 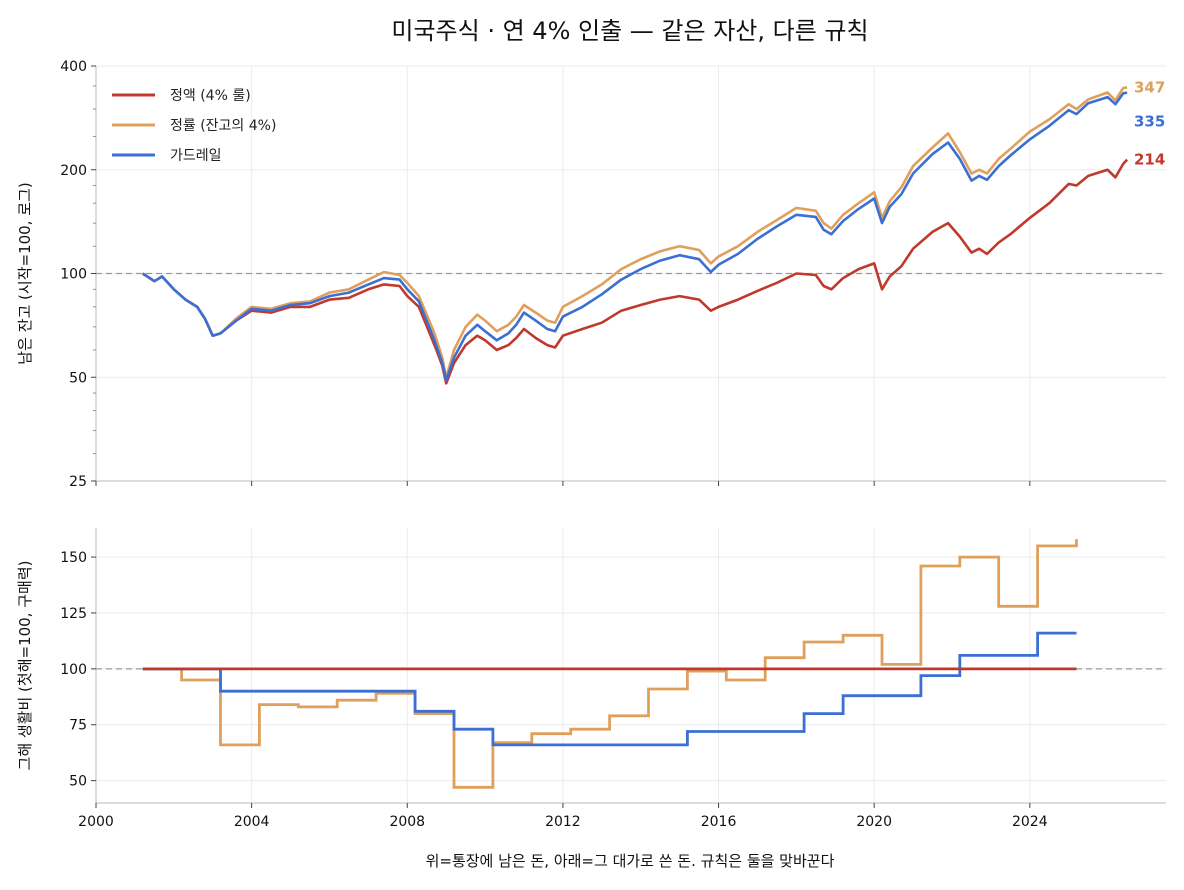 What do you see at coordinates (563, 822) in the screenshot?
I see `bottom-x-tick-label: 2012` at bounding box center [563, 822].